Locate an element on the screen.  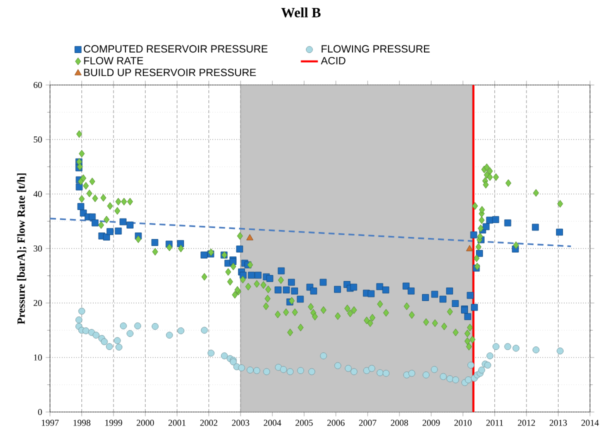
legend-label: COMPUTED RESERVOIR PRESSURE is located at coordinates (176, 49).